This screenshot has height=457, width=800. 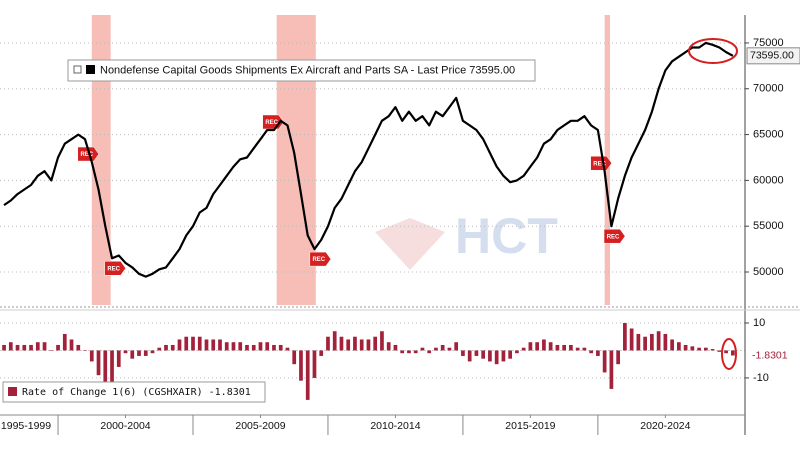 I want to click on x-tick-label: 2005-2009, so click(x=260, y=426).